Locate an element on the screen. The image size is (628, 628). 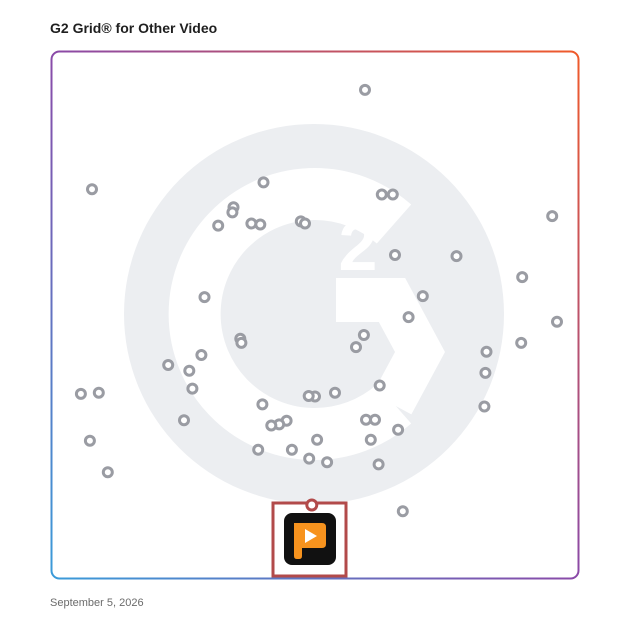
grid-date: September 5, 2026 is located at coordinates (97, 603).